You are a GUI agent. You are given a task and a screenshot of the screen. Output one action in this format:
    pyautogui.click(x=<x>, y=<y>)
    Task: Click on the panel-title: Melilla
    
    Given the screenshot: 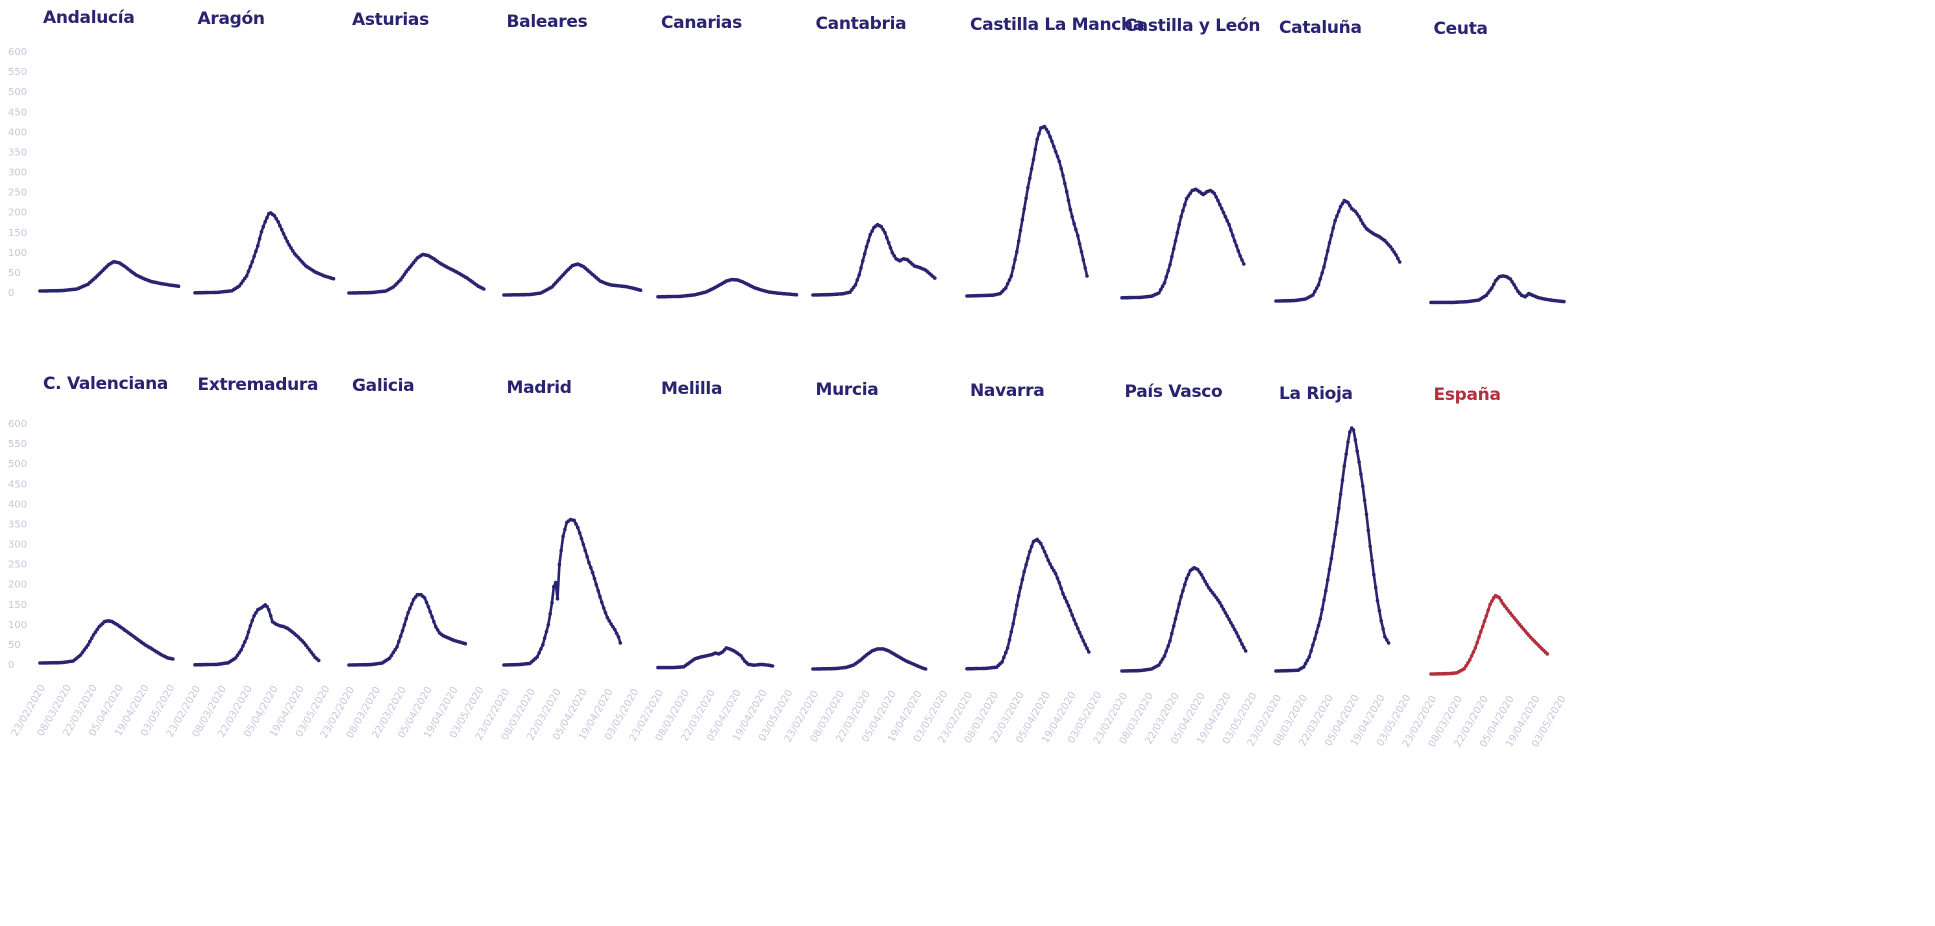 What is the action you would take?
    pyautogui.click(x=692, y=388)
    